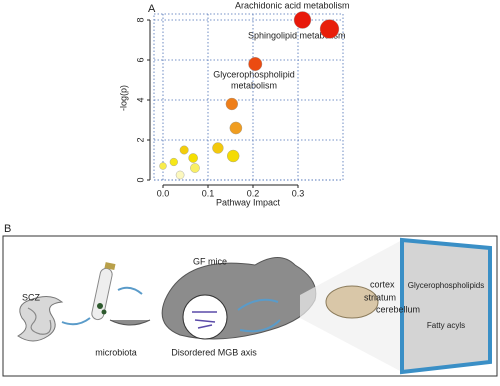  What do you see at coordinates (446, 285) in the screenshot?
I see `label: Glycerophospholipids` at bounding box center [446, 285].